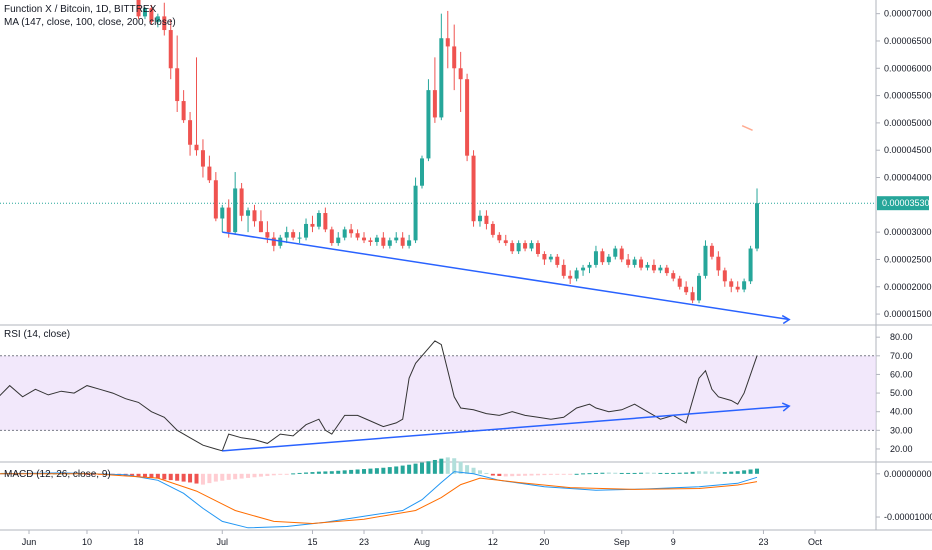 The width and height of the screenshot is (932, 550). Describe the element at coordinates (90, 22) in the screenshot. I see `ma-legend: MA (147, close, 100, close, 200, close)` at that location.